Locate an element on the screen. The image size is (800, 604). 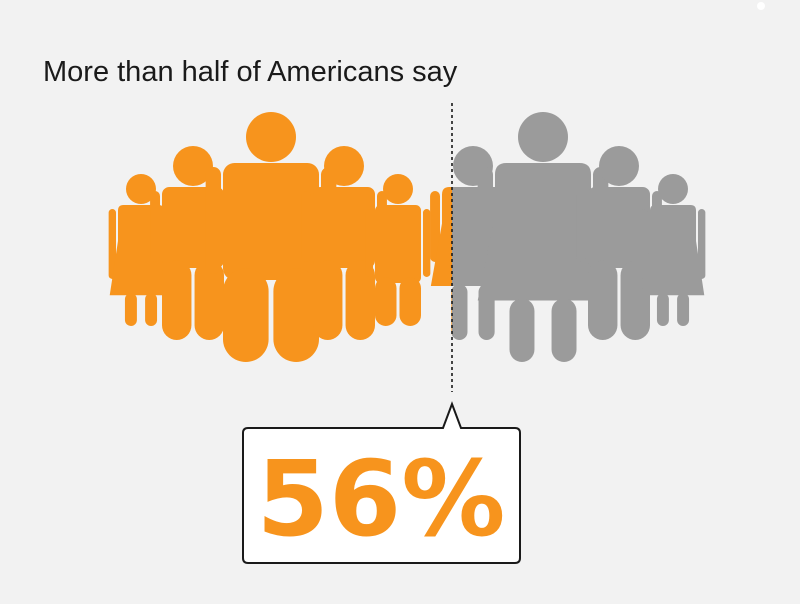
percent-value: 56% is located at coordinates (381, 499).